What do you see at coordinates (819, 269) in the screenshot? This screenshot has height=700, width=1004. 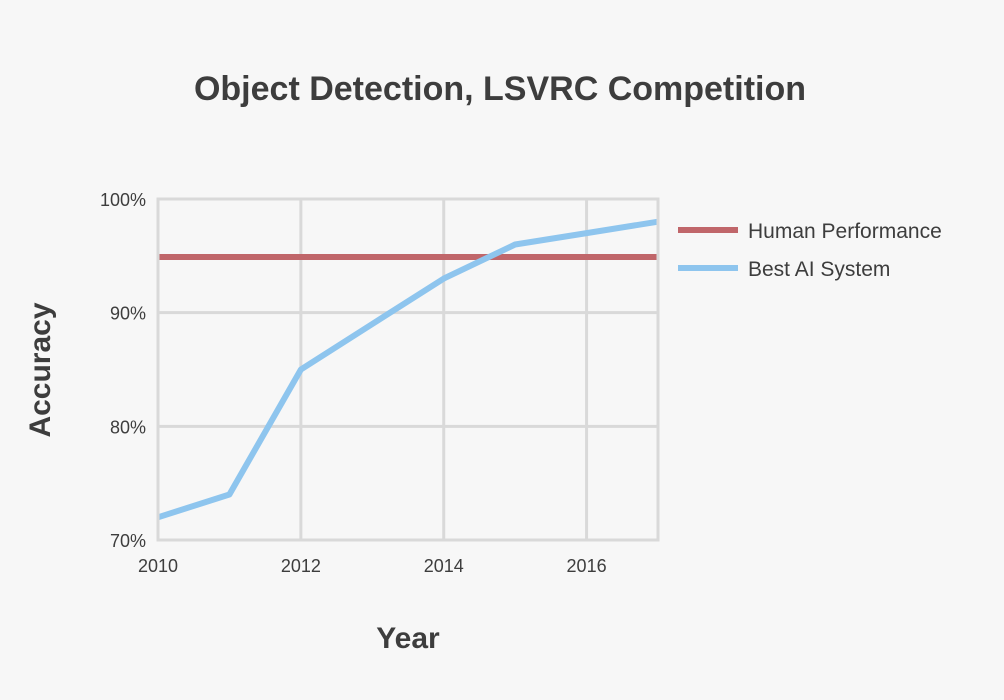 I see `legend-label: Best AI System` at bounding box center [819, 269].